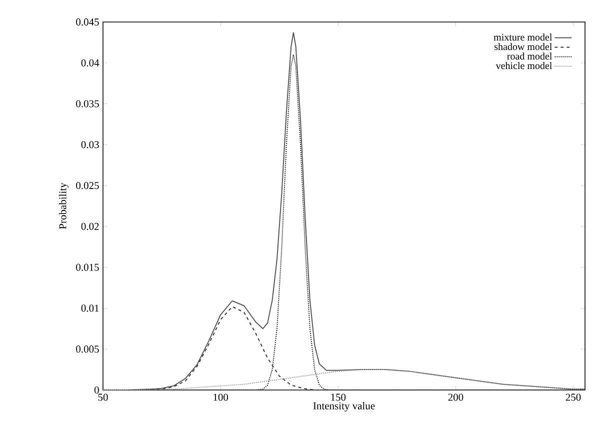  I want to click on x-tick-label: 150, so click(338, 397).